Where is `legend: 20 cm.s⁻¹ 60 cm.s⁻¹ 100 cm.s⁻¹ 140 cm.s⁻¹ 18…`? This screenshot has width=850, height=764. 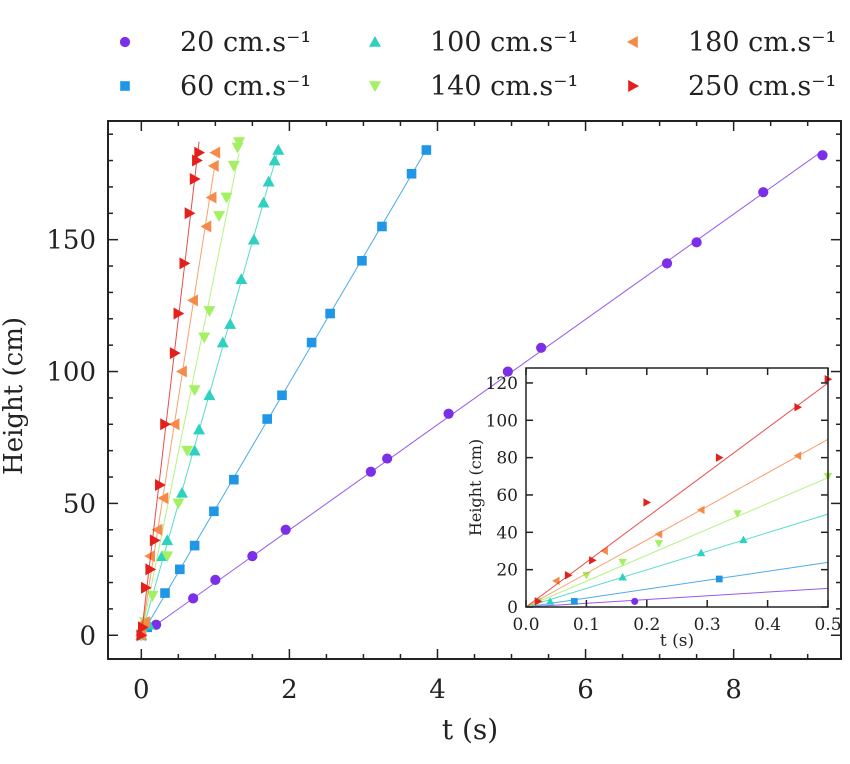
legend: 20 cm.s⁻¹ 60 cm.s⁻¹ 100 cm.s⁻¹ 140 cm.s⁻¹ 18… is located at coordinates (477, 64).